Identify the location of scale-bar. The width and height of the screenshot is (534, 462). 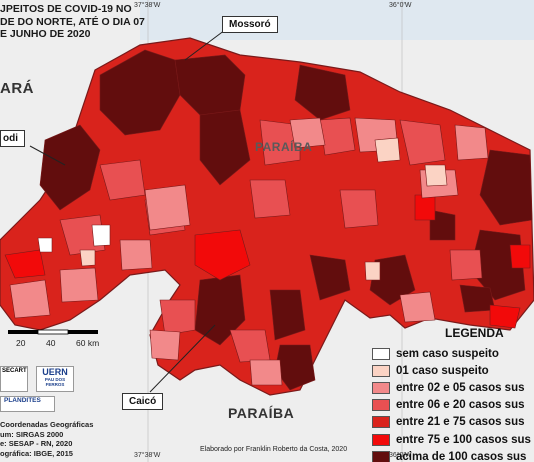
(53, 332).